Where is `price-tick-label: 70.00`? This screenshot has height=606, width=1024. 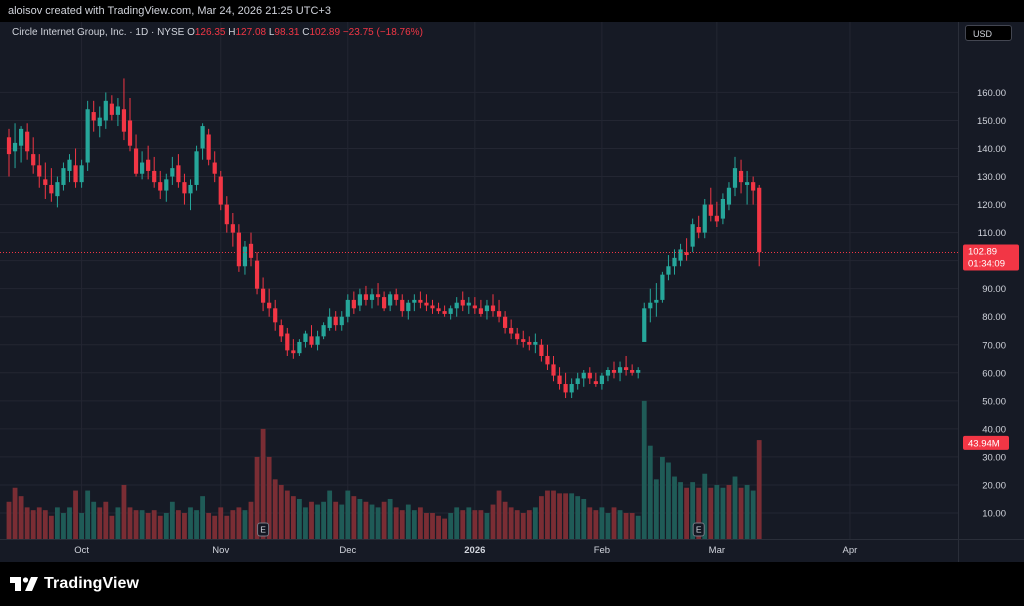
price-tick-label: 70.00 is located at coordinates (994, 345).